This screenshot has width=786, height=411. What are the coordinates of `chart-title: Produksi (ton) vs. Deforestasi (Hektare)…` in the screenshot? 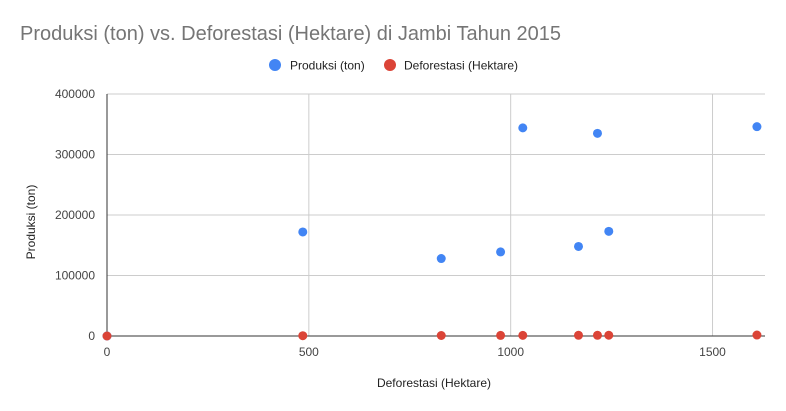 It's located at (290, 34).